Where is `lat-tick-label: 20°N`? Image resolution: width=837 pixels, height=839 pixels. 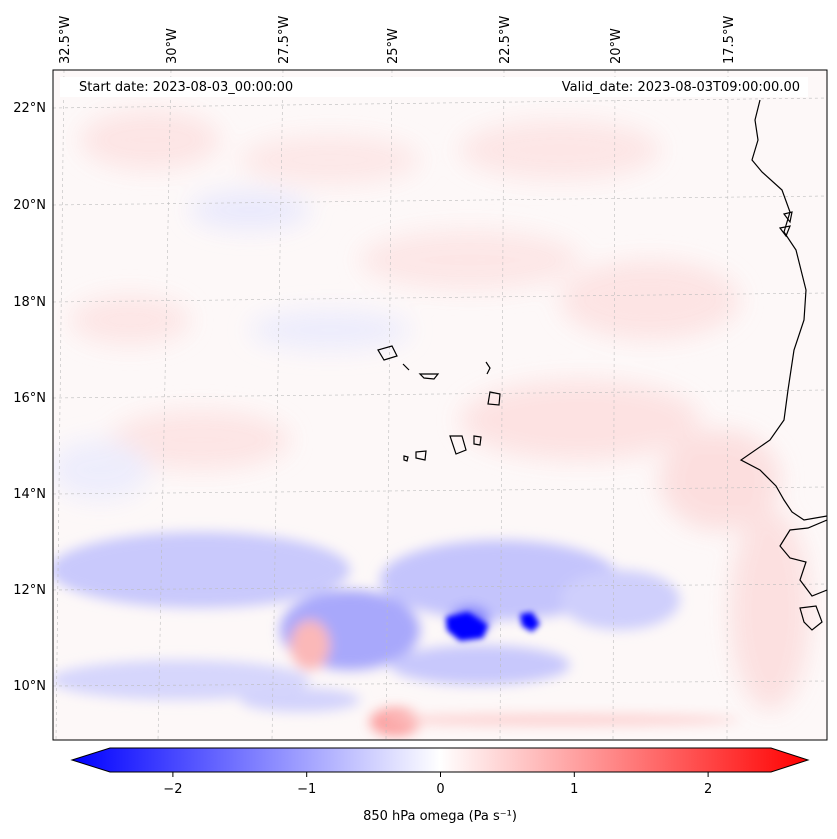 lat-tick-label: 20°N is located at coordinates (29, 205).